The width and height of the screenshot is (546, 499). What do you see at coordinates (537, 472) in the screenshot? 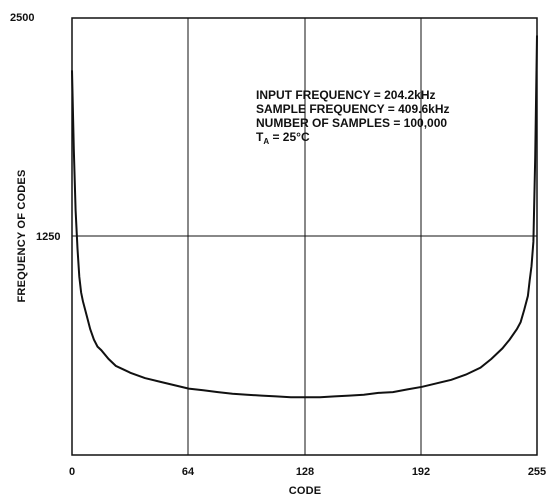
I see `x-tick-255: 255` at bounding box center [537, 472].